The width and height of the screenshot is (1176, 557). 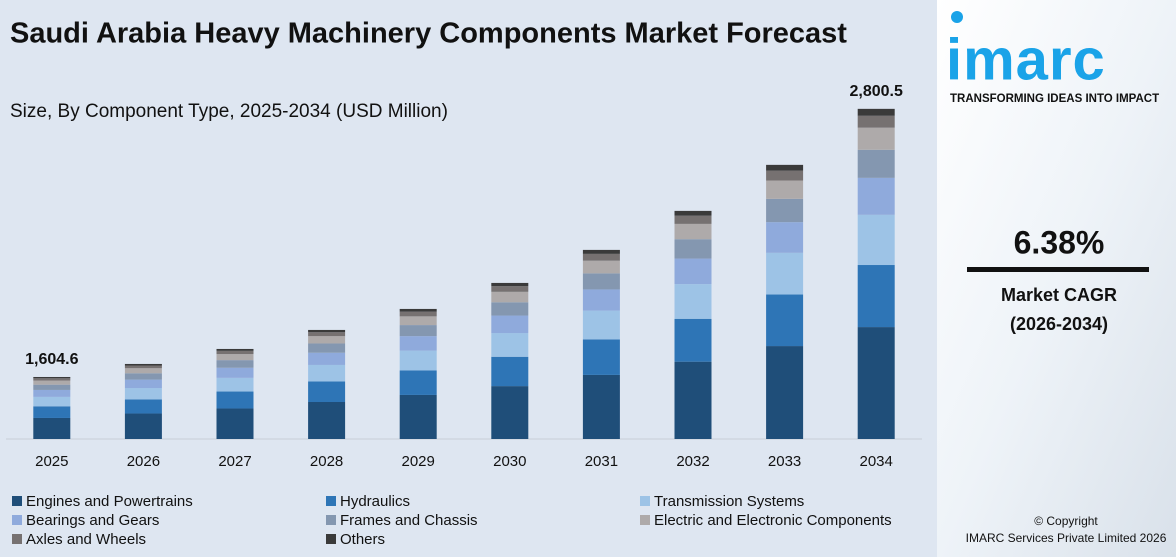 What do you see at coordinates (326, 461) in the screenshot?
I see `x-tick-label: 2028` at bounding box center [326, 461].